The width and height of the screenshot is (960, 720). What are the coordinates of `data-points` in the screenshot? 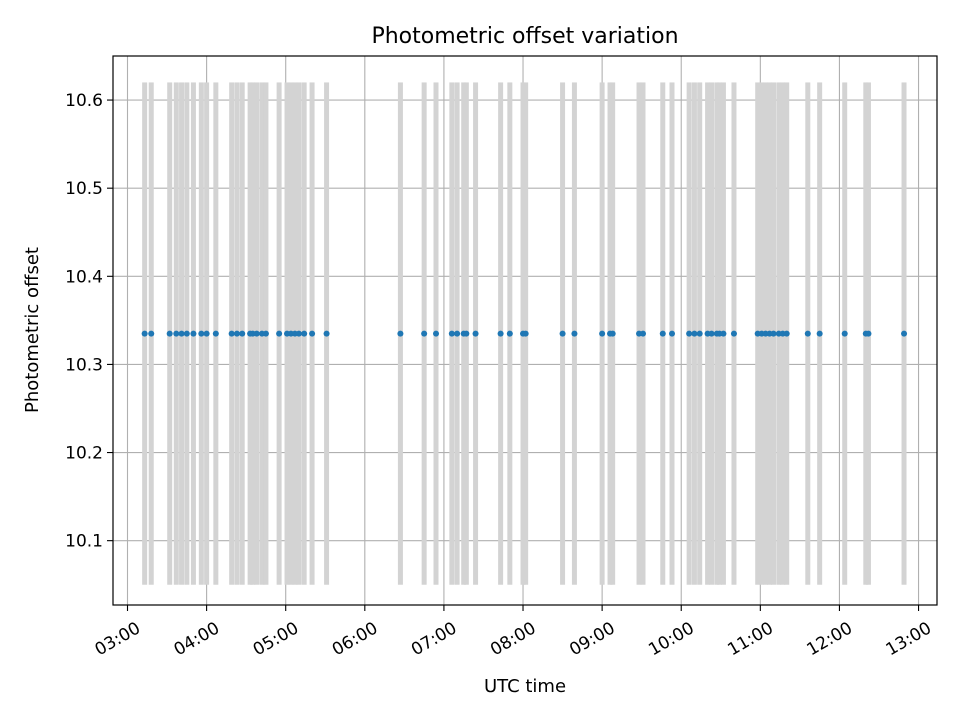 It's located at (524, 333).